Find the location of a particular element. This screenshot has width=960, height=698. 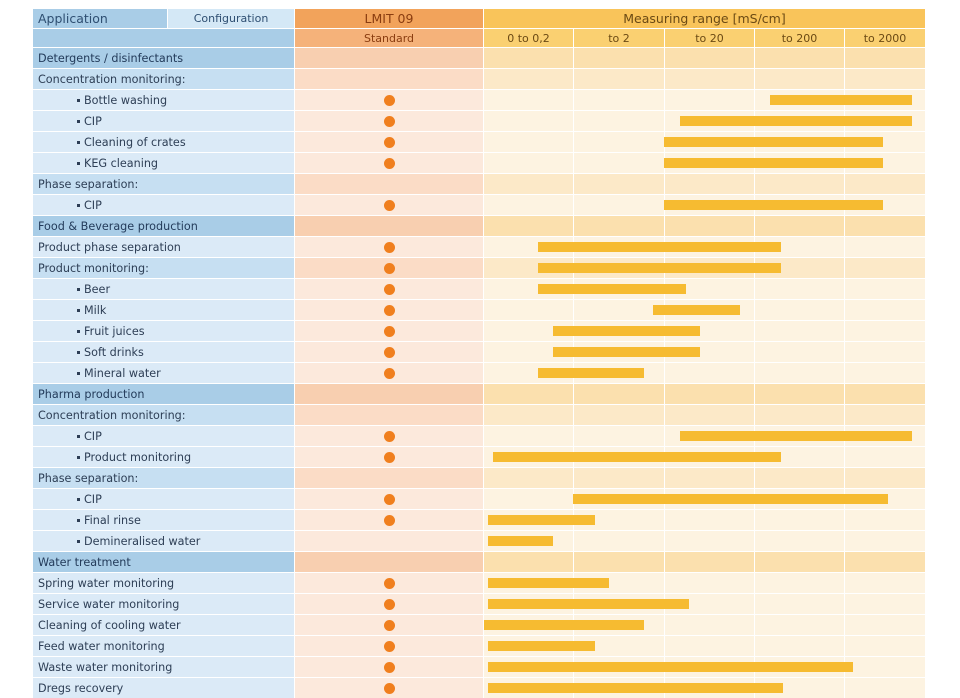

range-column-header: to 20 is located at coordinates (709, 38).